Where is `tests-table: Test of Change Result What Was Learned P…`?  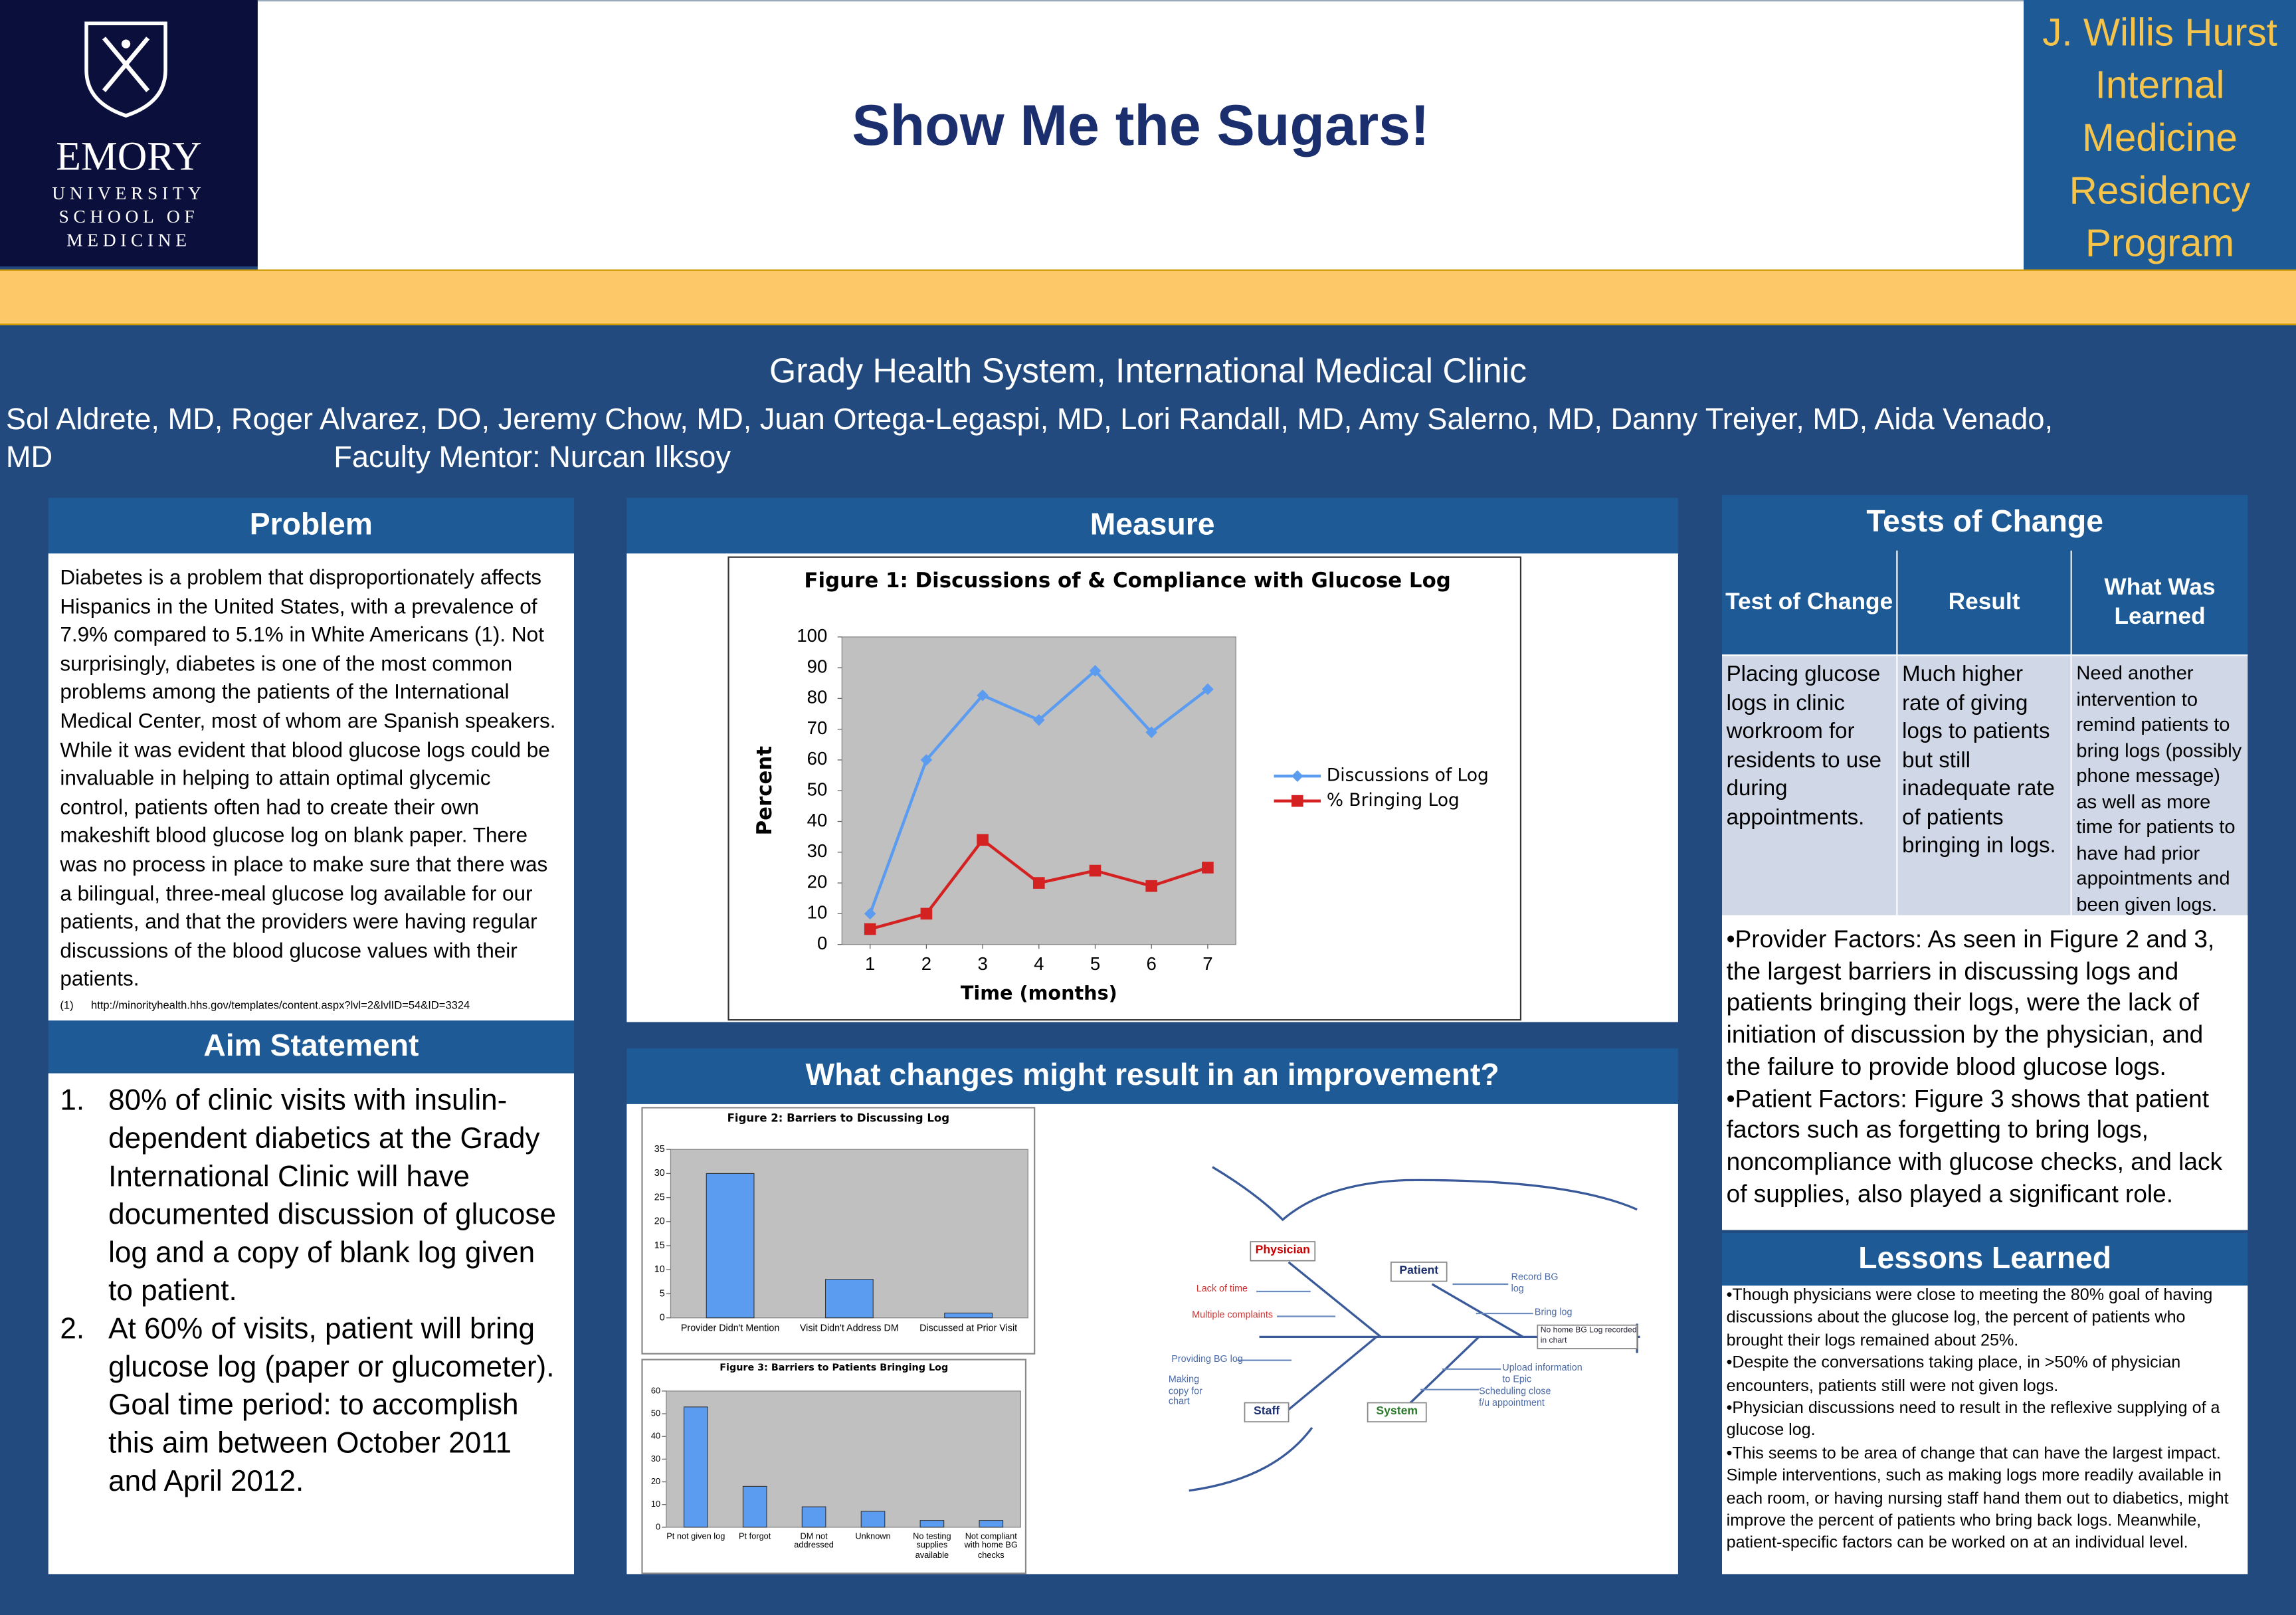 tests-table: Test of Change Result What Was Learned P… is located at coordinates (1985, 733).